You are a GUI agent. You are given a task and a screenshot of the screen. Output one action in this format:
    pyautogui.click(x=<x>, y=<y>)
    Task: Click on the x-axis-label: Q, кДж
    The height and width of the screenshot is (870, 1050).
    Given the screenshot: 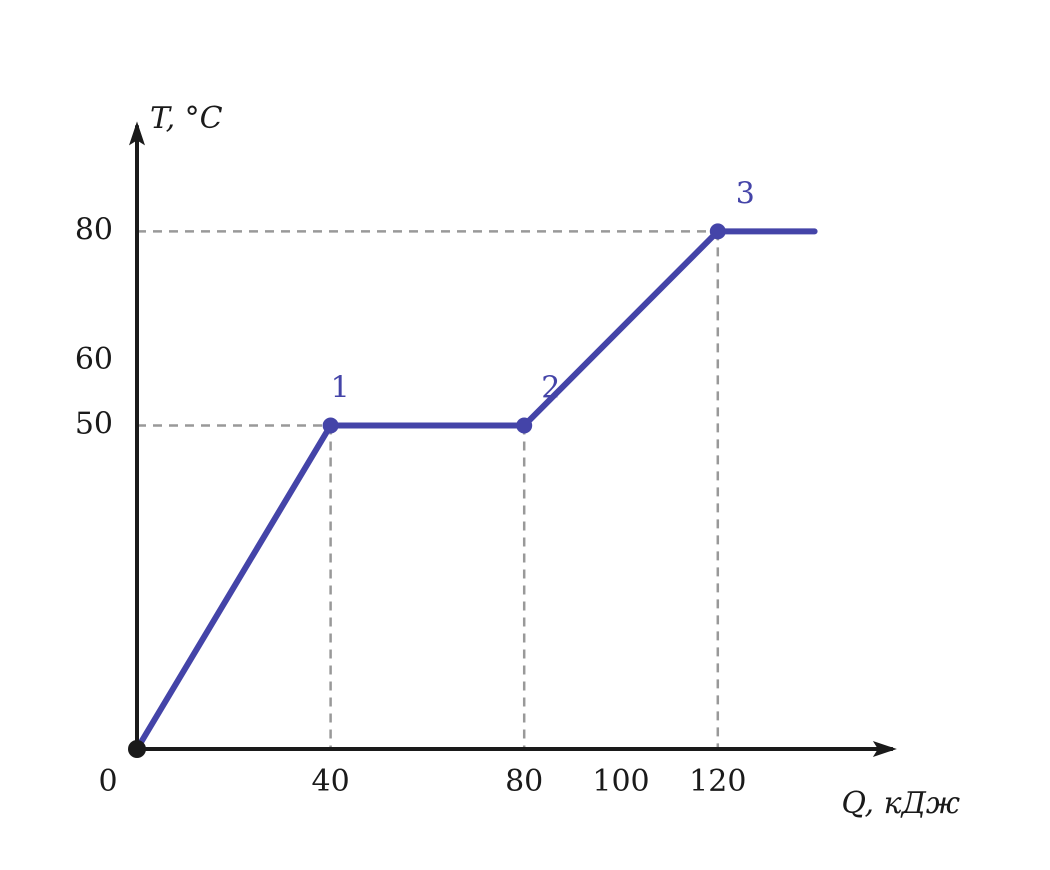 What is the action you would take?
    pyautogui.click(x=900, y=803)
    